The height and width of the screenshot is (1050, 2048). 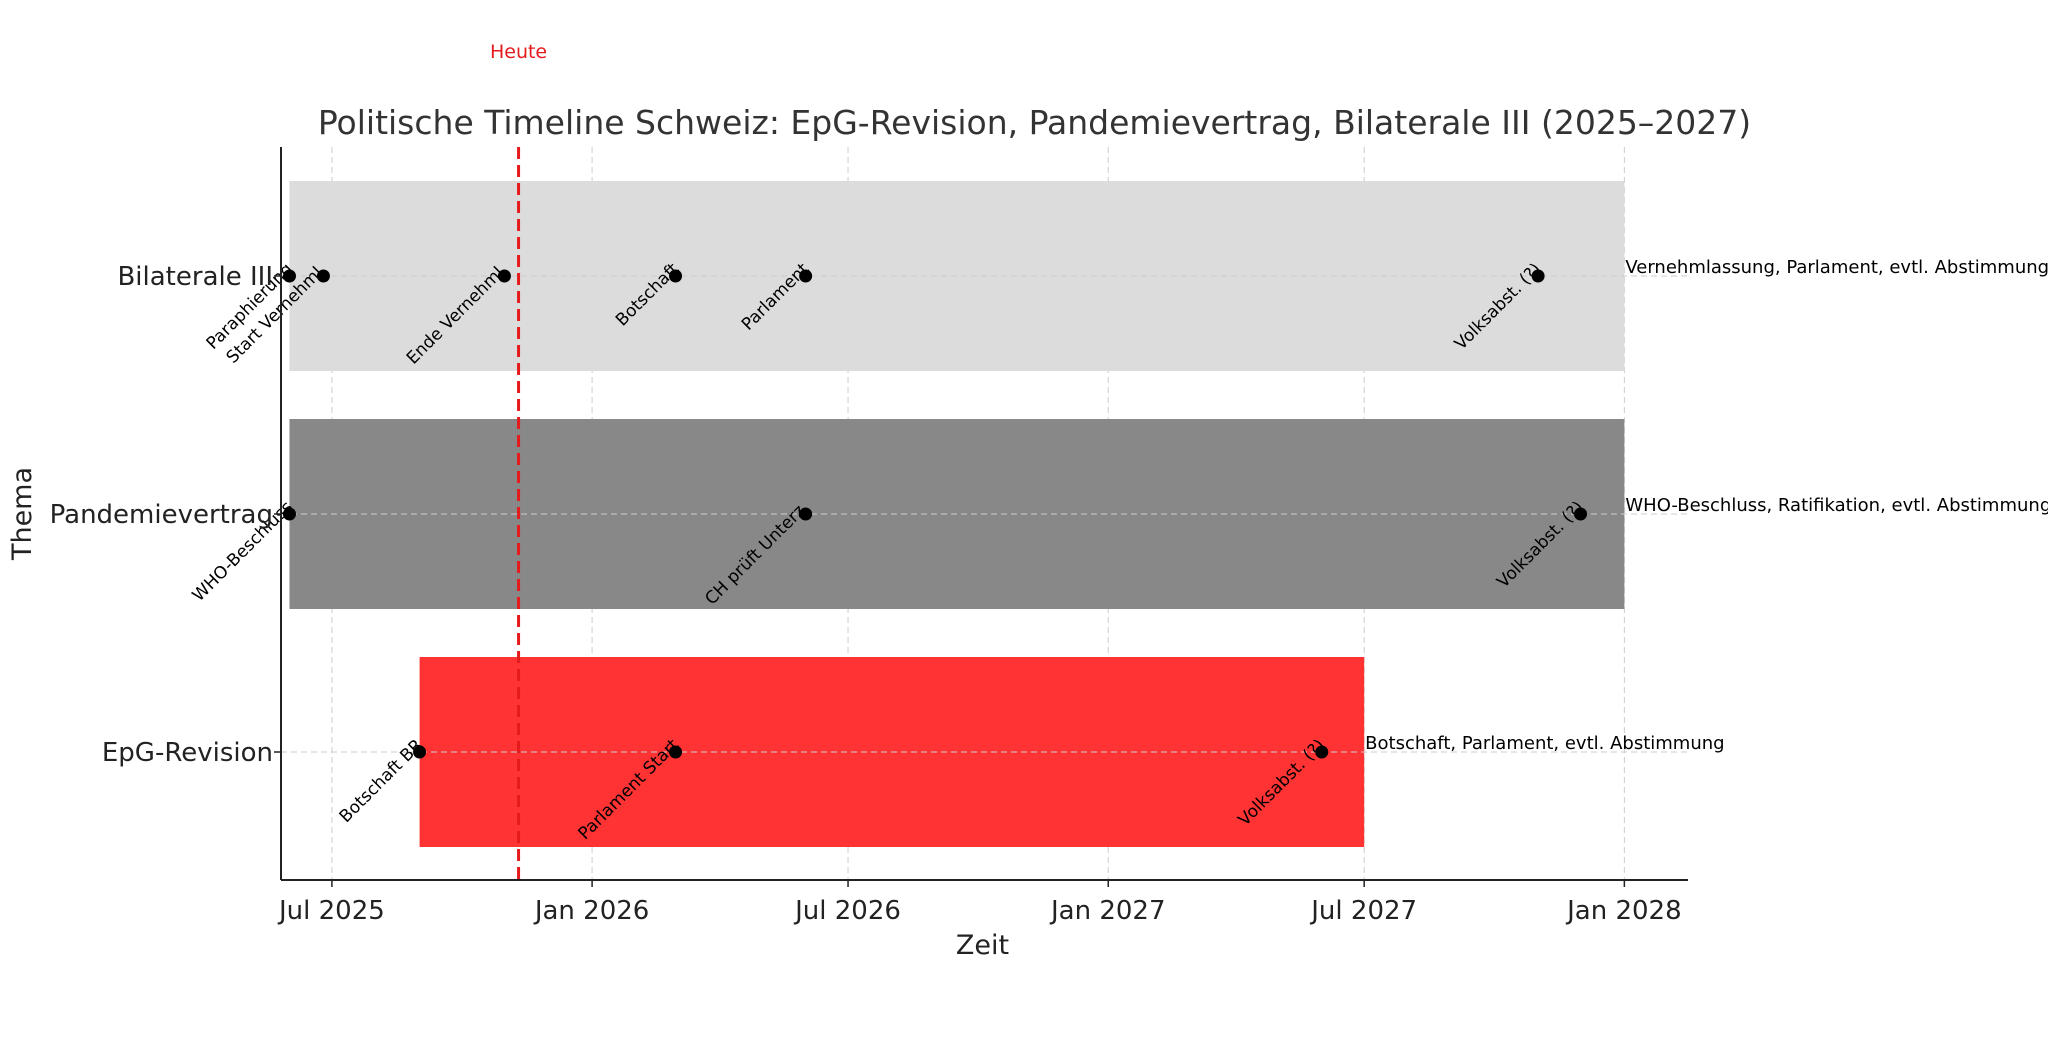 I want to click on y-axis-title: Thema, so click(x=22, y=514).